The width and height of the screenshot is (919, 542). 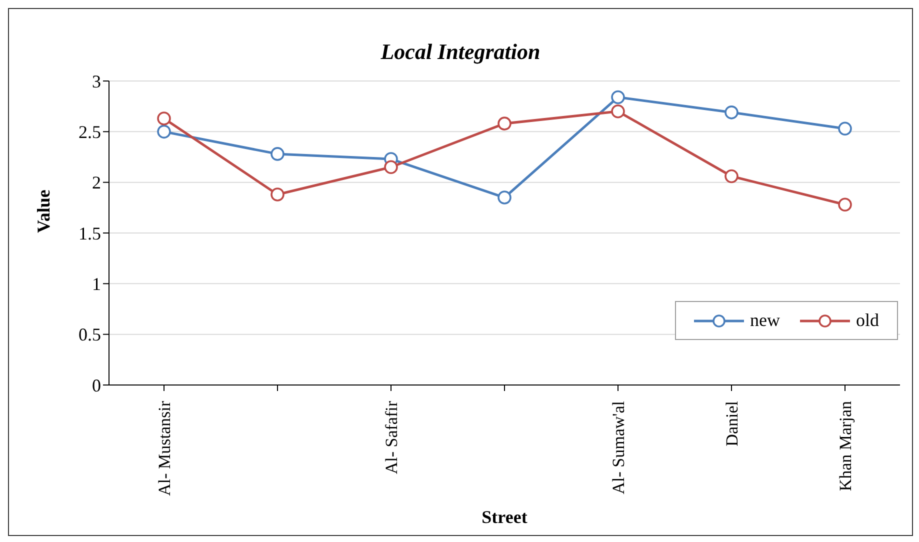 What do you see at coordinates (43, 211) in the screenshot?
I see `y-axis-title: Value` at bounding box center [43, 211].